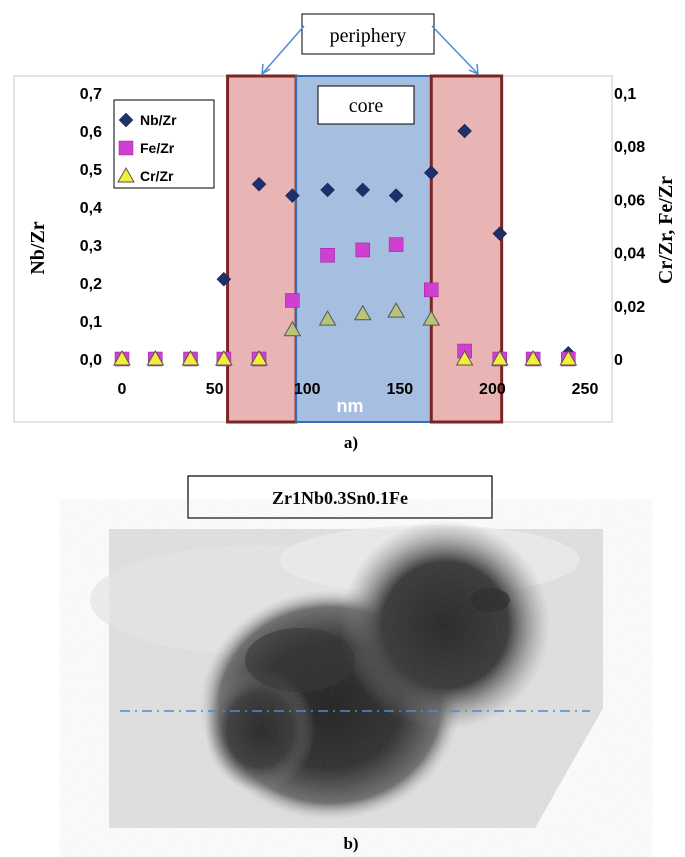 This screenshot has height=857, width=685. I want to click on periphery-label-box, so click(368, 34).